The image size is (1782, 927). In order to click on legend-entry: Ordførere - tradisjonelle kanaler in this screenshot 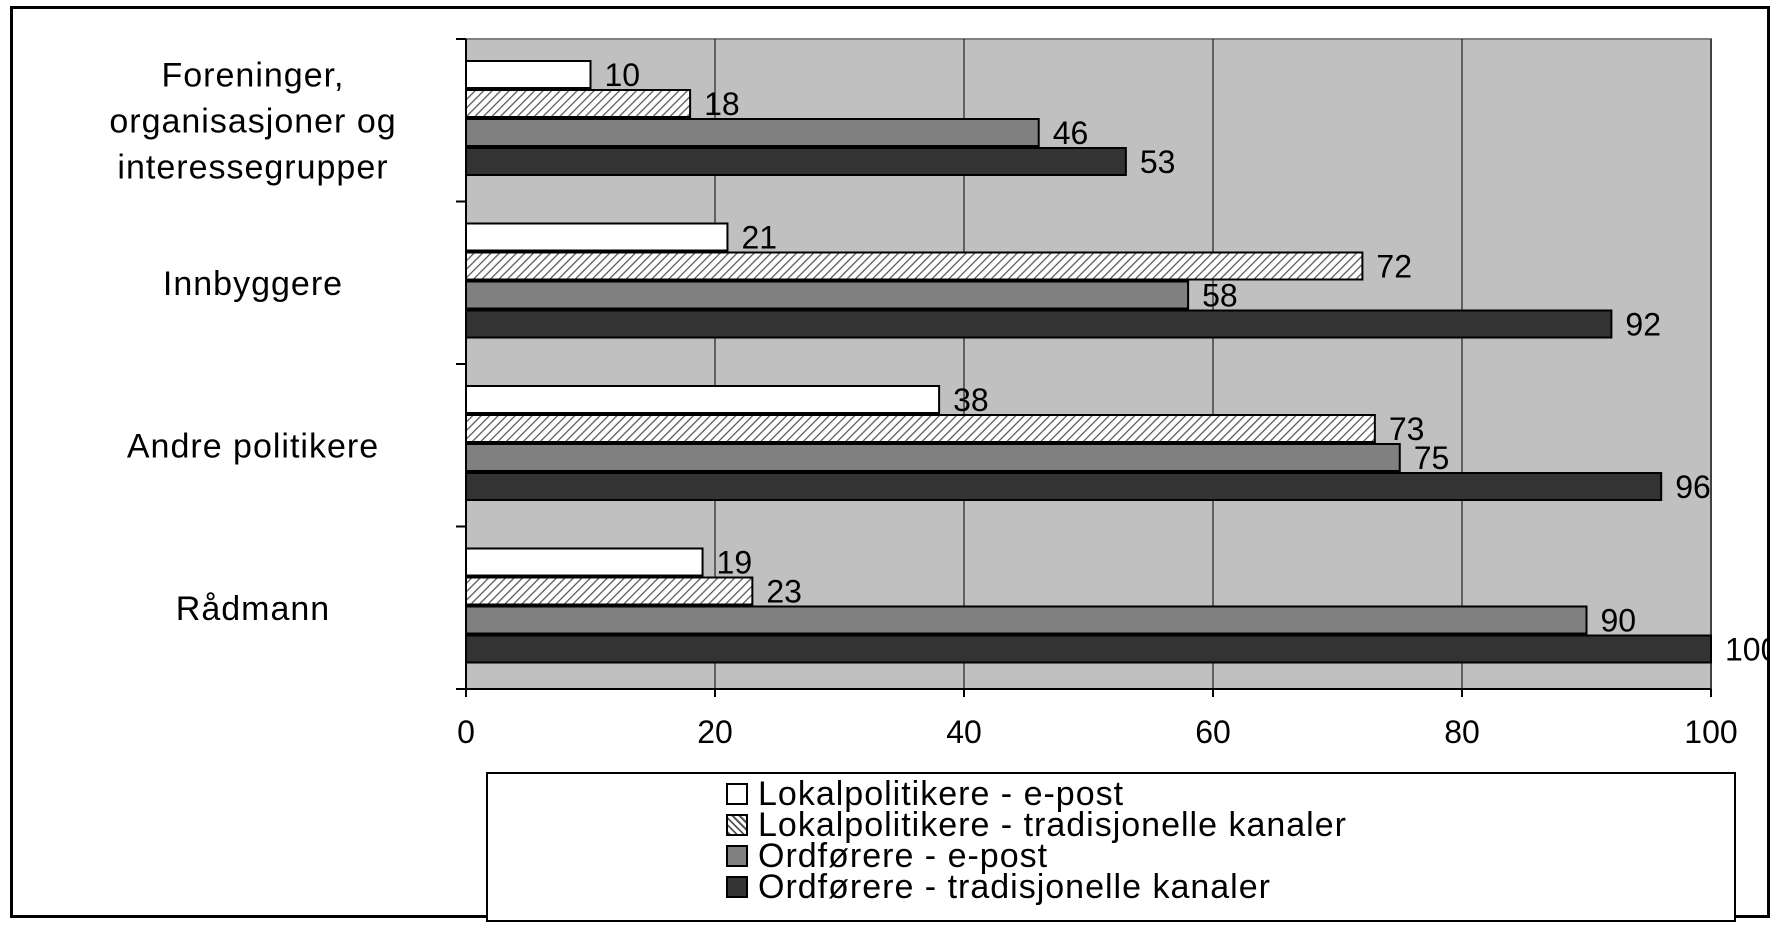, I will do `click(998, 887)`.